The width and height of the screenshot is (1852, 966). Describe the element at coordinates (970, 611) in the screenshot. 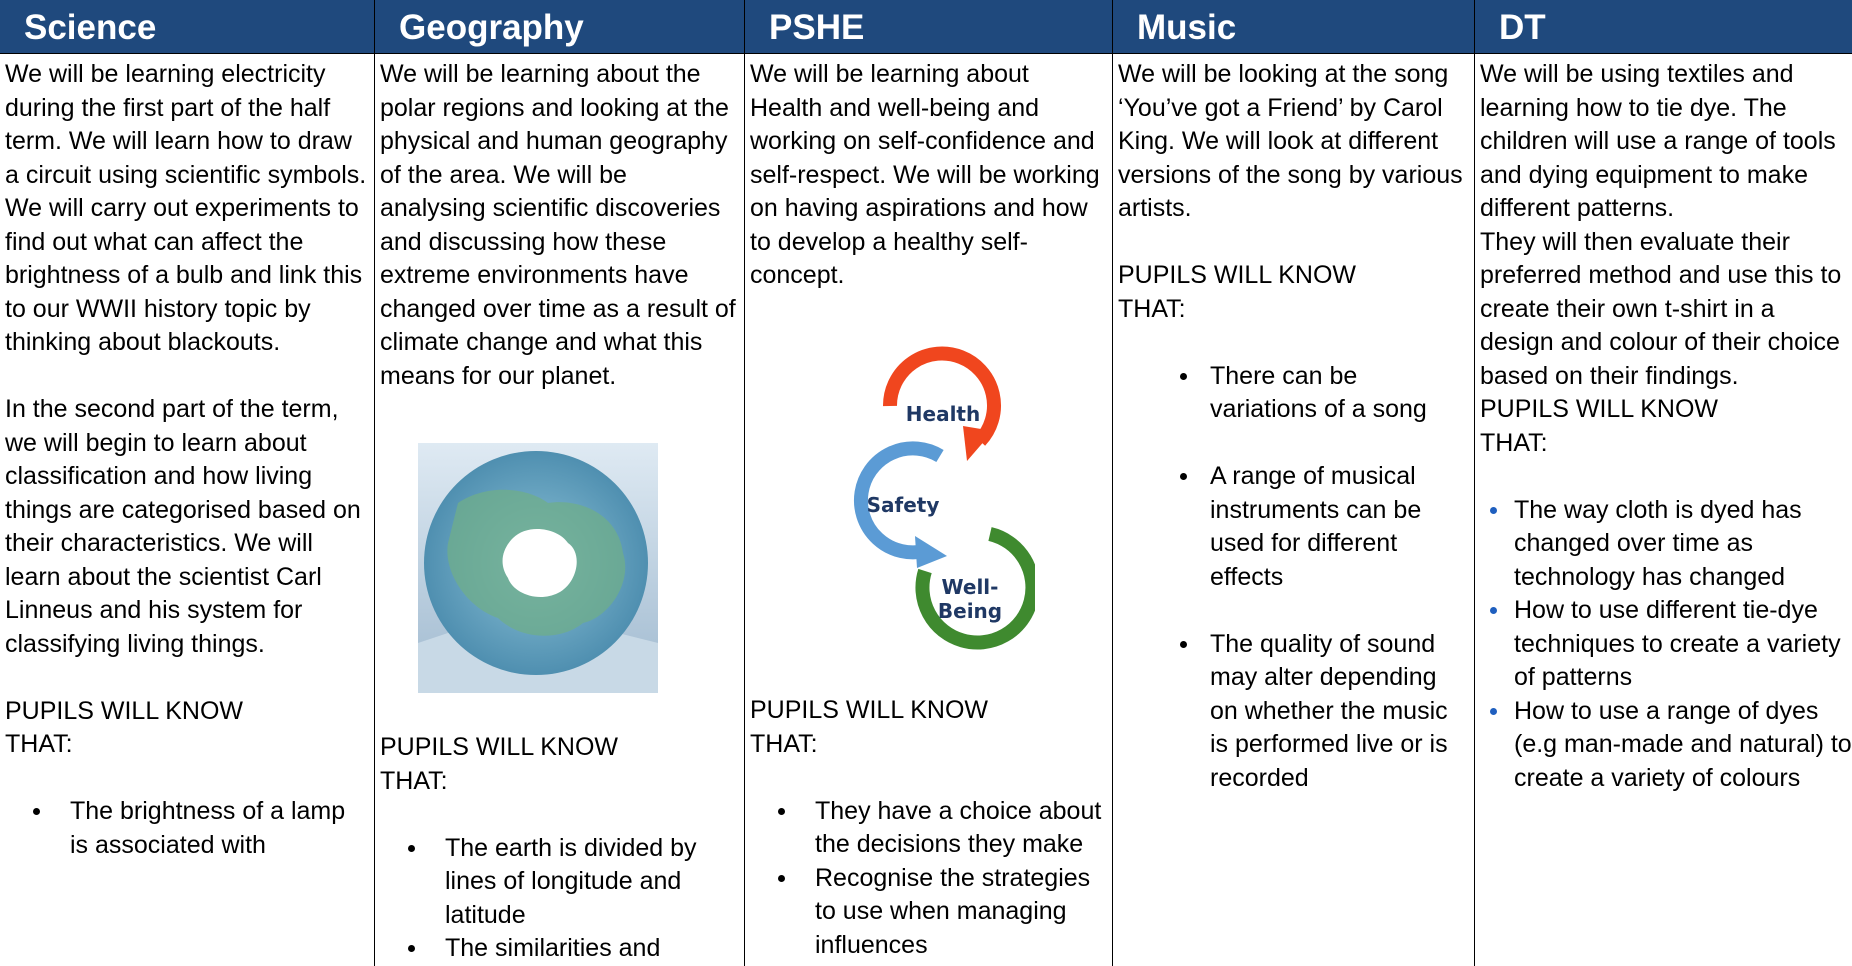

I see `diagram-label: Being` at that location.